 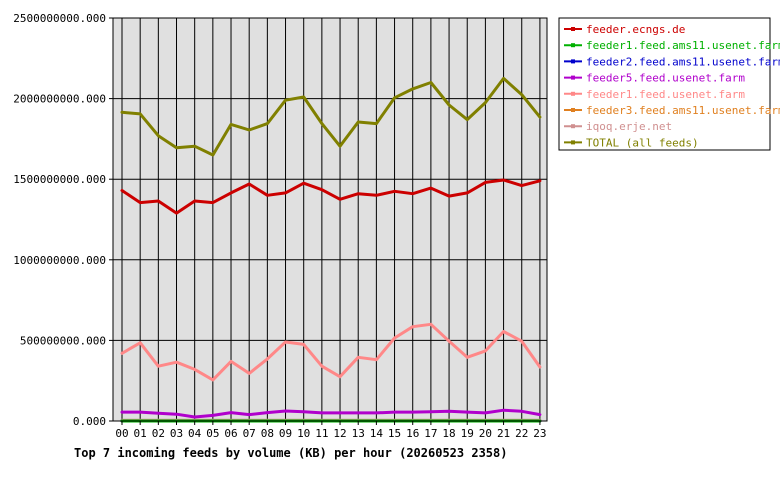 What do you see at coordinates (249, 433) in the screenshot?
I see `x-tick-label: 07` at bounding box center [249, 433].